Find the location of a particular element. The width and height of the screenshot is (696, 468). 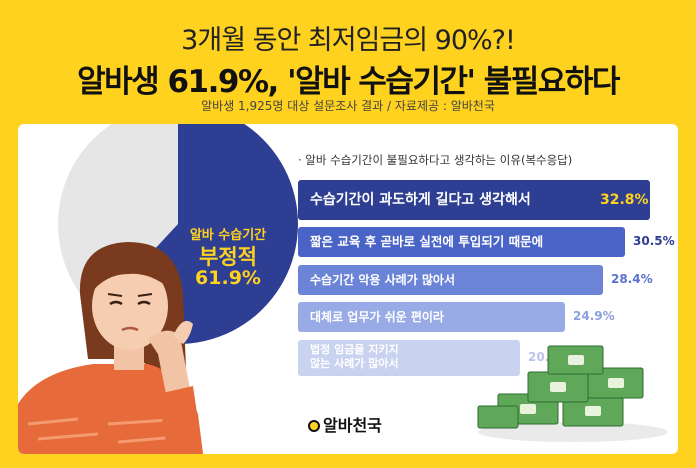

bar-label-4: 대체로 업무가 쉬운 편이라 is located at coordinates (377, 317).